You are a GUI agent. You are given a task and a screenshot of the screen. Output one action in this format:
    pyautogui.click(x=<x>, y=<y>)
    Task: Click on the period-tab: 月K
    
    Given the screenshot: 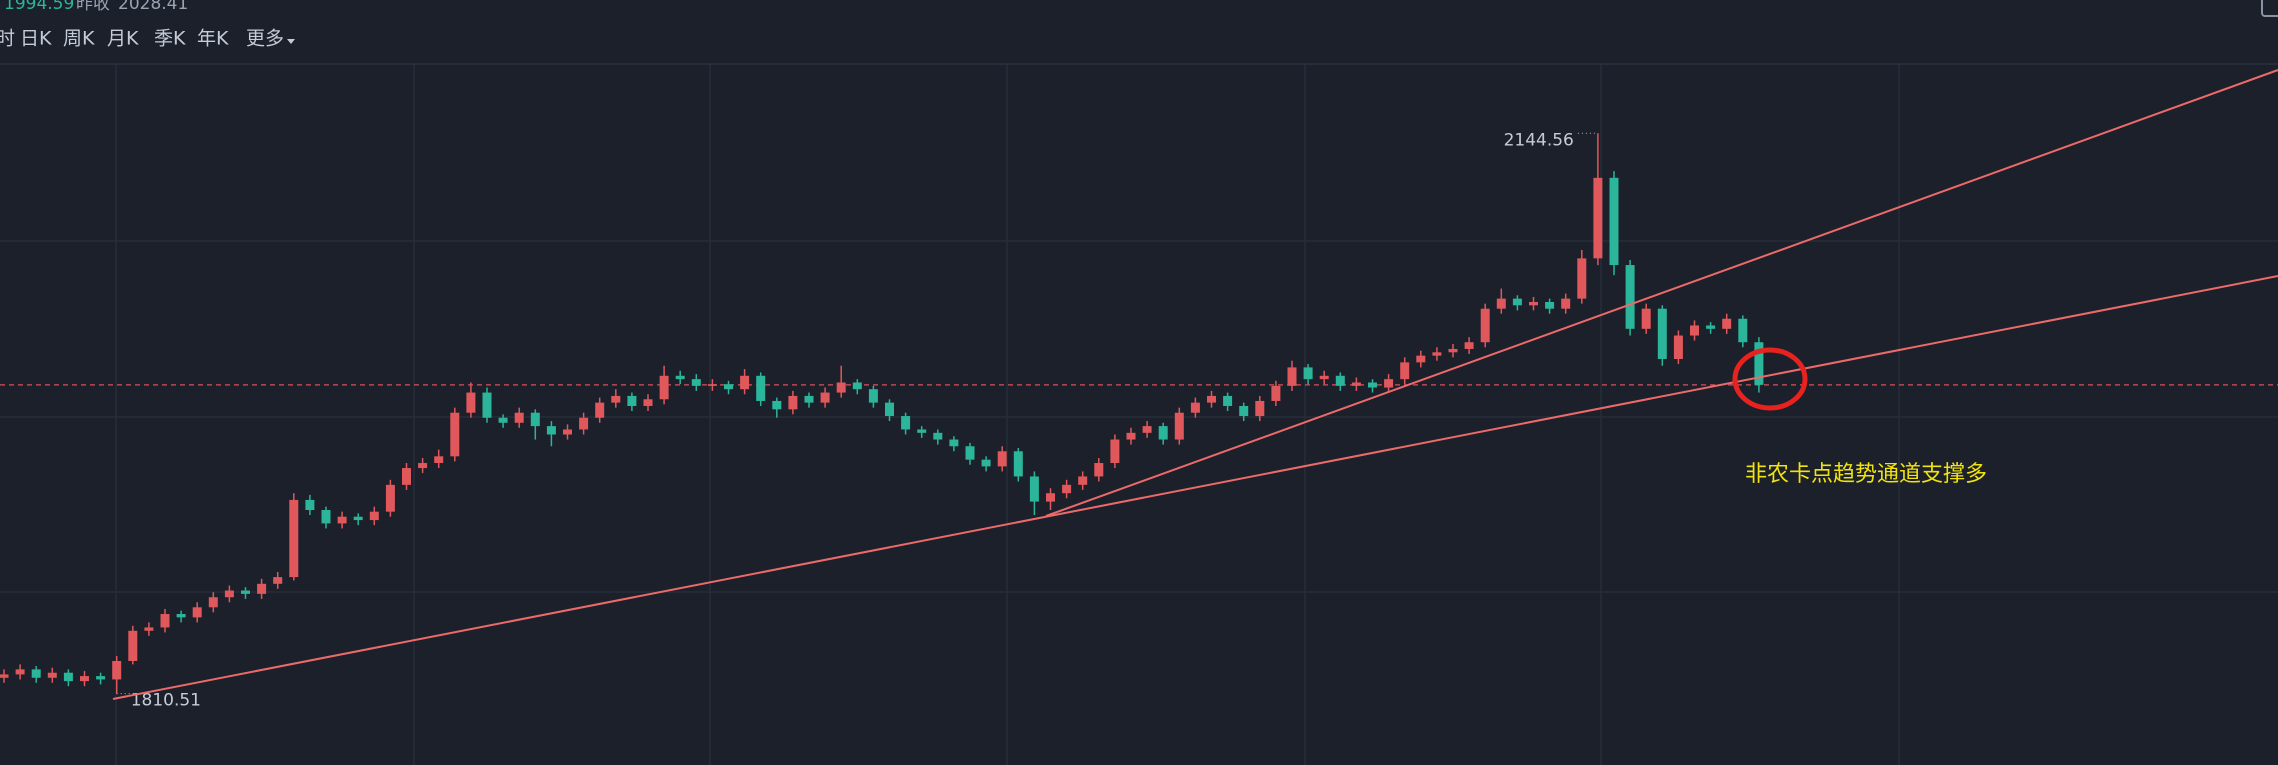 What is the action you would take?
    pyautogui.click(x=123, y=39)
    